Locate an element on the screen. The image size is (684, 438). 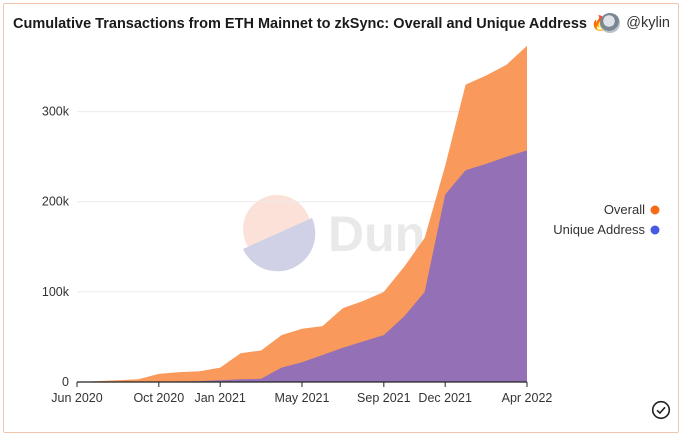
x-tick-label: Sep 2021 is located at coordinates (384, 398).